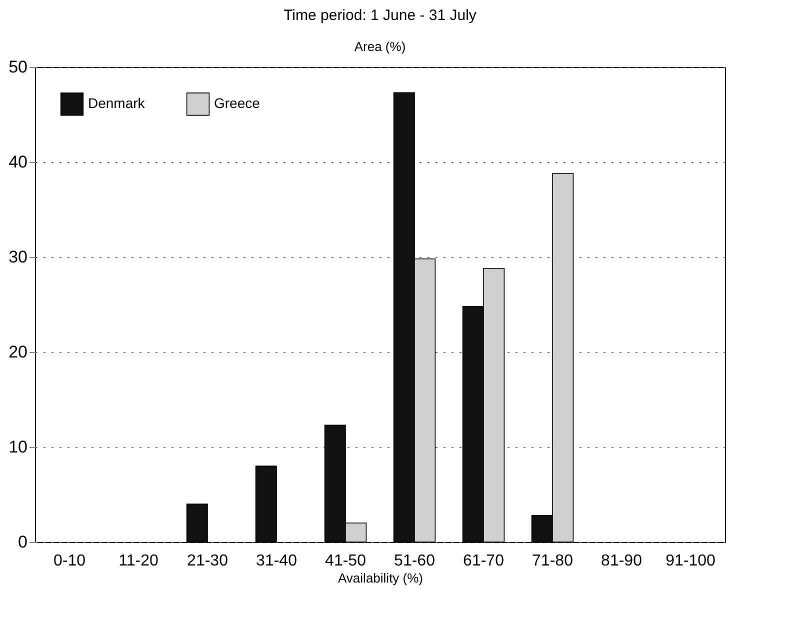  I want to click on x-tick-label: 81-90, so click(621, 561).